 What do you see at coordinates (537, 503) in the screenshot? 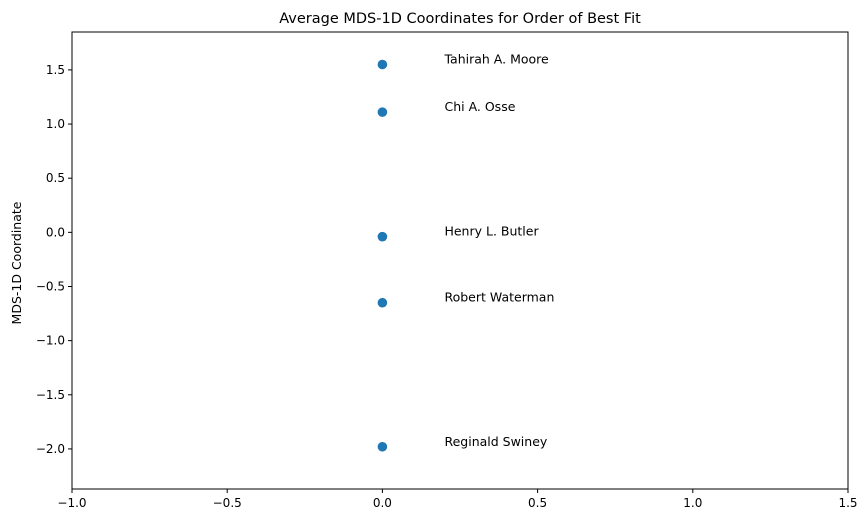
I see `x-tick-label: 0.5` at bounding box center [537, 503].